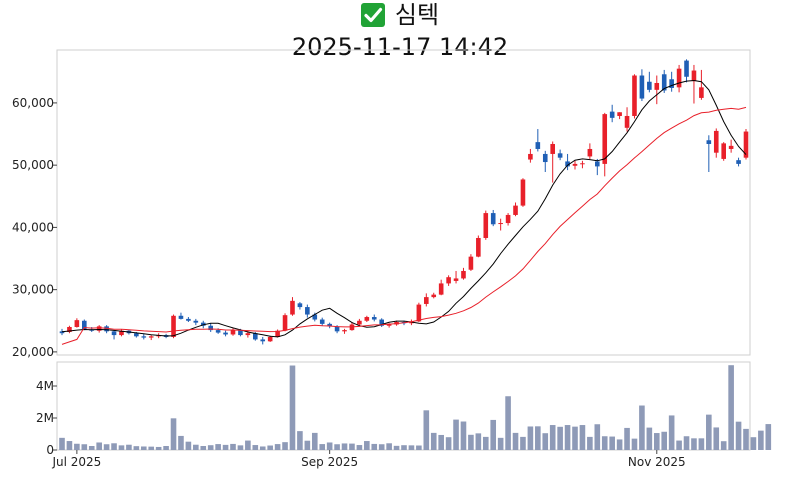  What do you see at coordinates (372, 15) in the screenshot?
I see `check-mark-icon` at bounding box center [372, 15].